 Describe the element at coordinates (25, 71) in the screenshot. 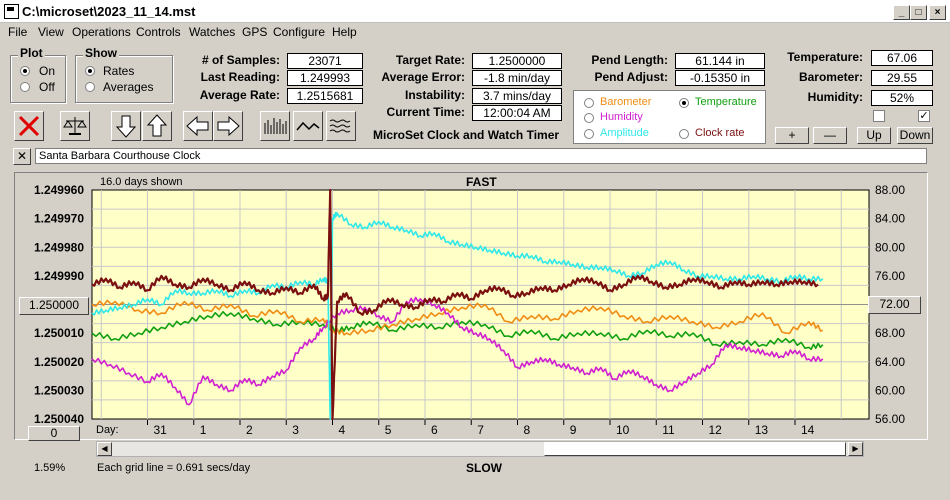

I see `plot-on-radio` at that location.